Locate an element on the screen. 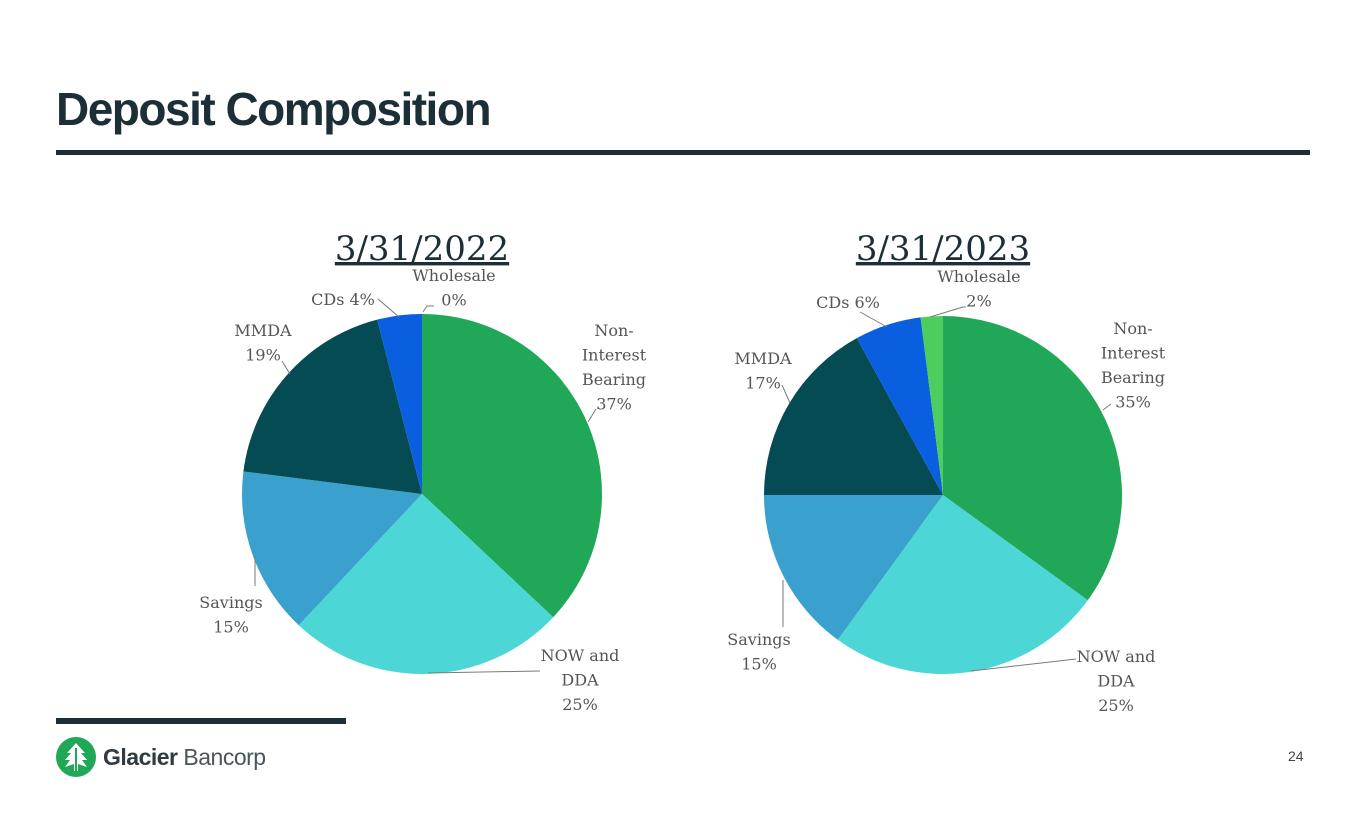 This screenshot has width=1365, height=829. slice-label-mmda: MMDA 17% is located at coordinates (763, 371).